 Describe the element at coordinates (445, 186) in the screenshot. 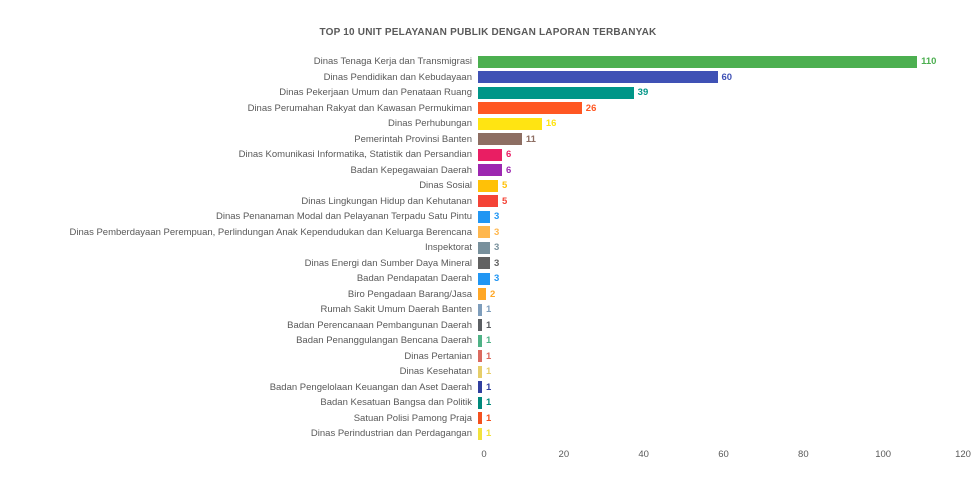

I see `category-label: Dinas Sosial` at that location.